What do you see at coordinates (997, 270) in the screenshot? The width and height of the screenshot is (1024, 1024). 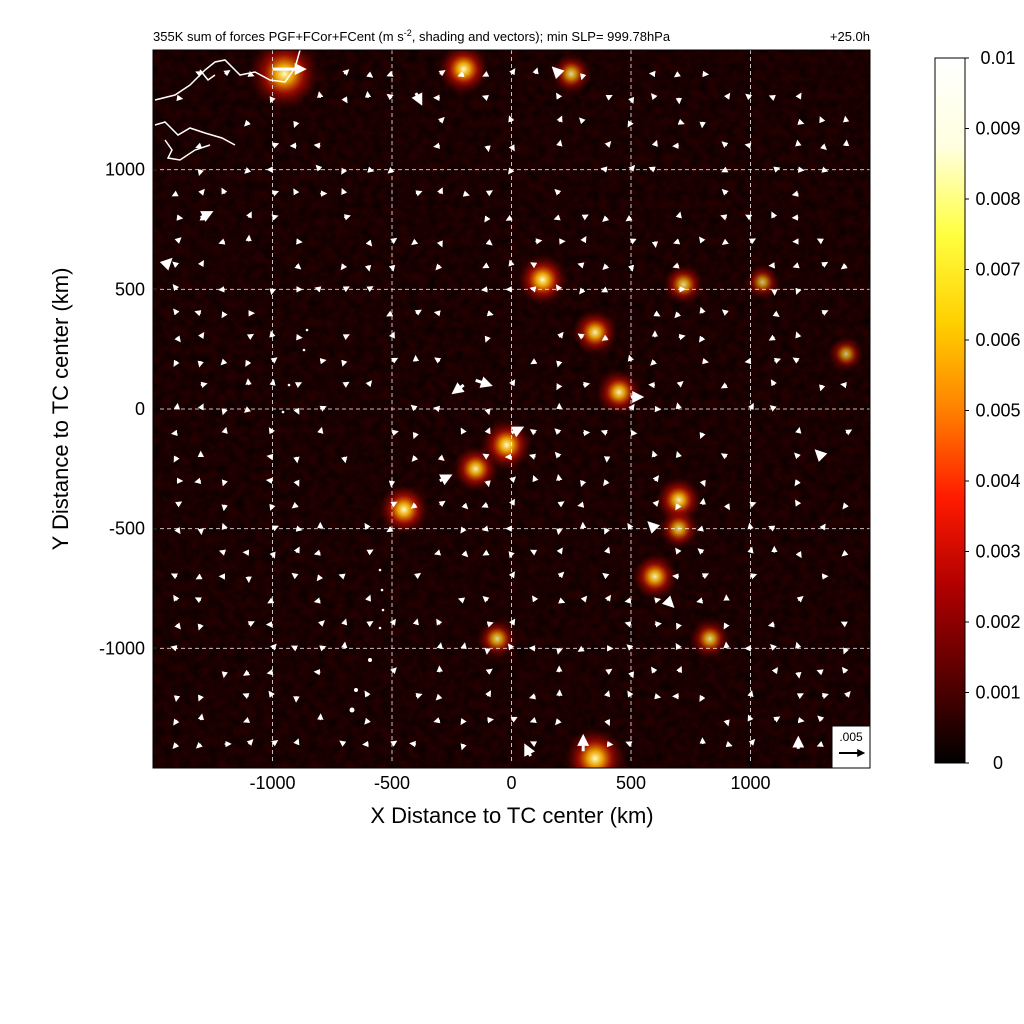 I see `colorbar-tick-label: 0.007` at bounding box center [997, 270].